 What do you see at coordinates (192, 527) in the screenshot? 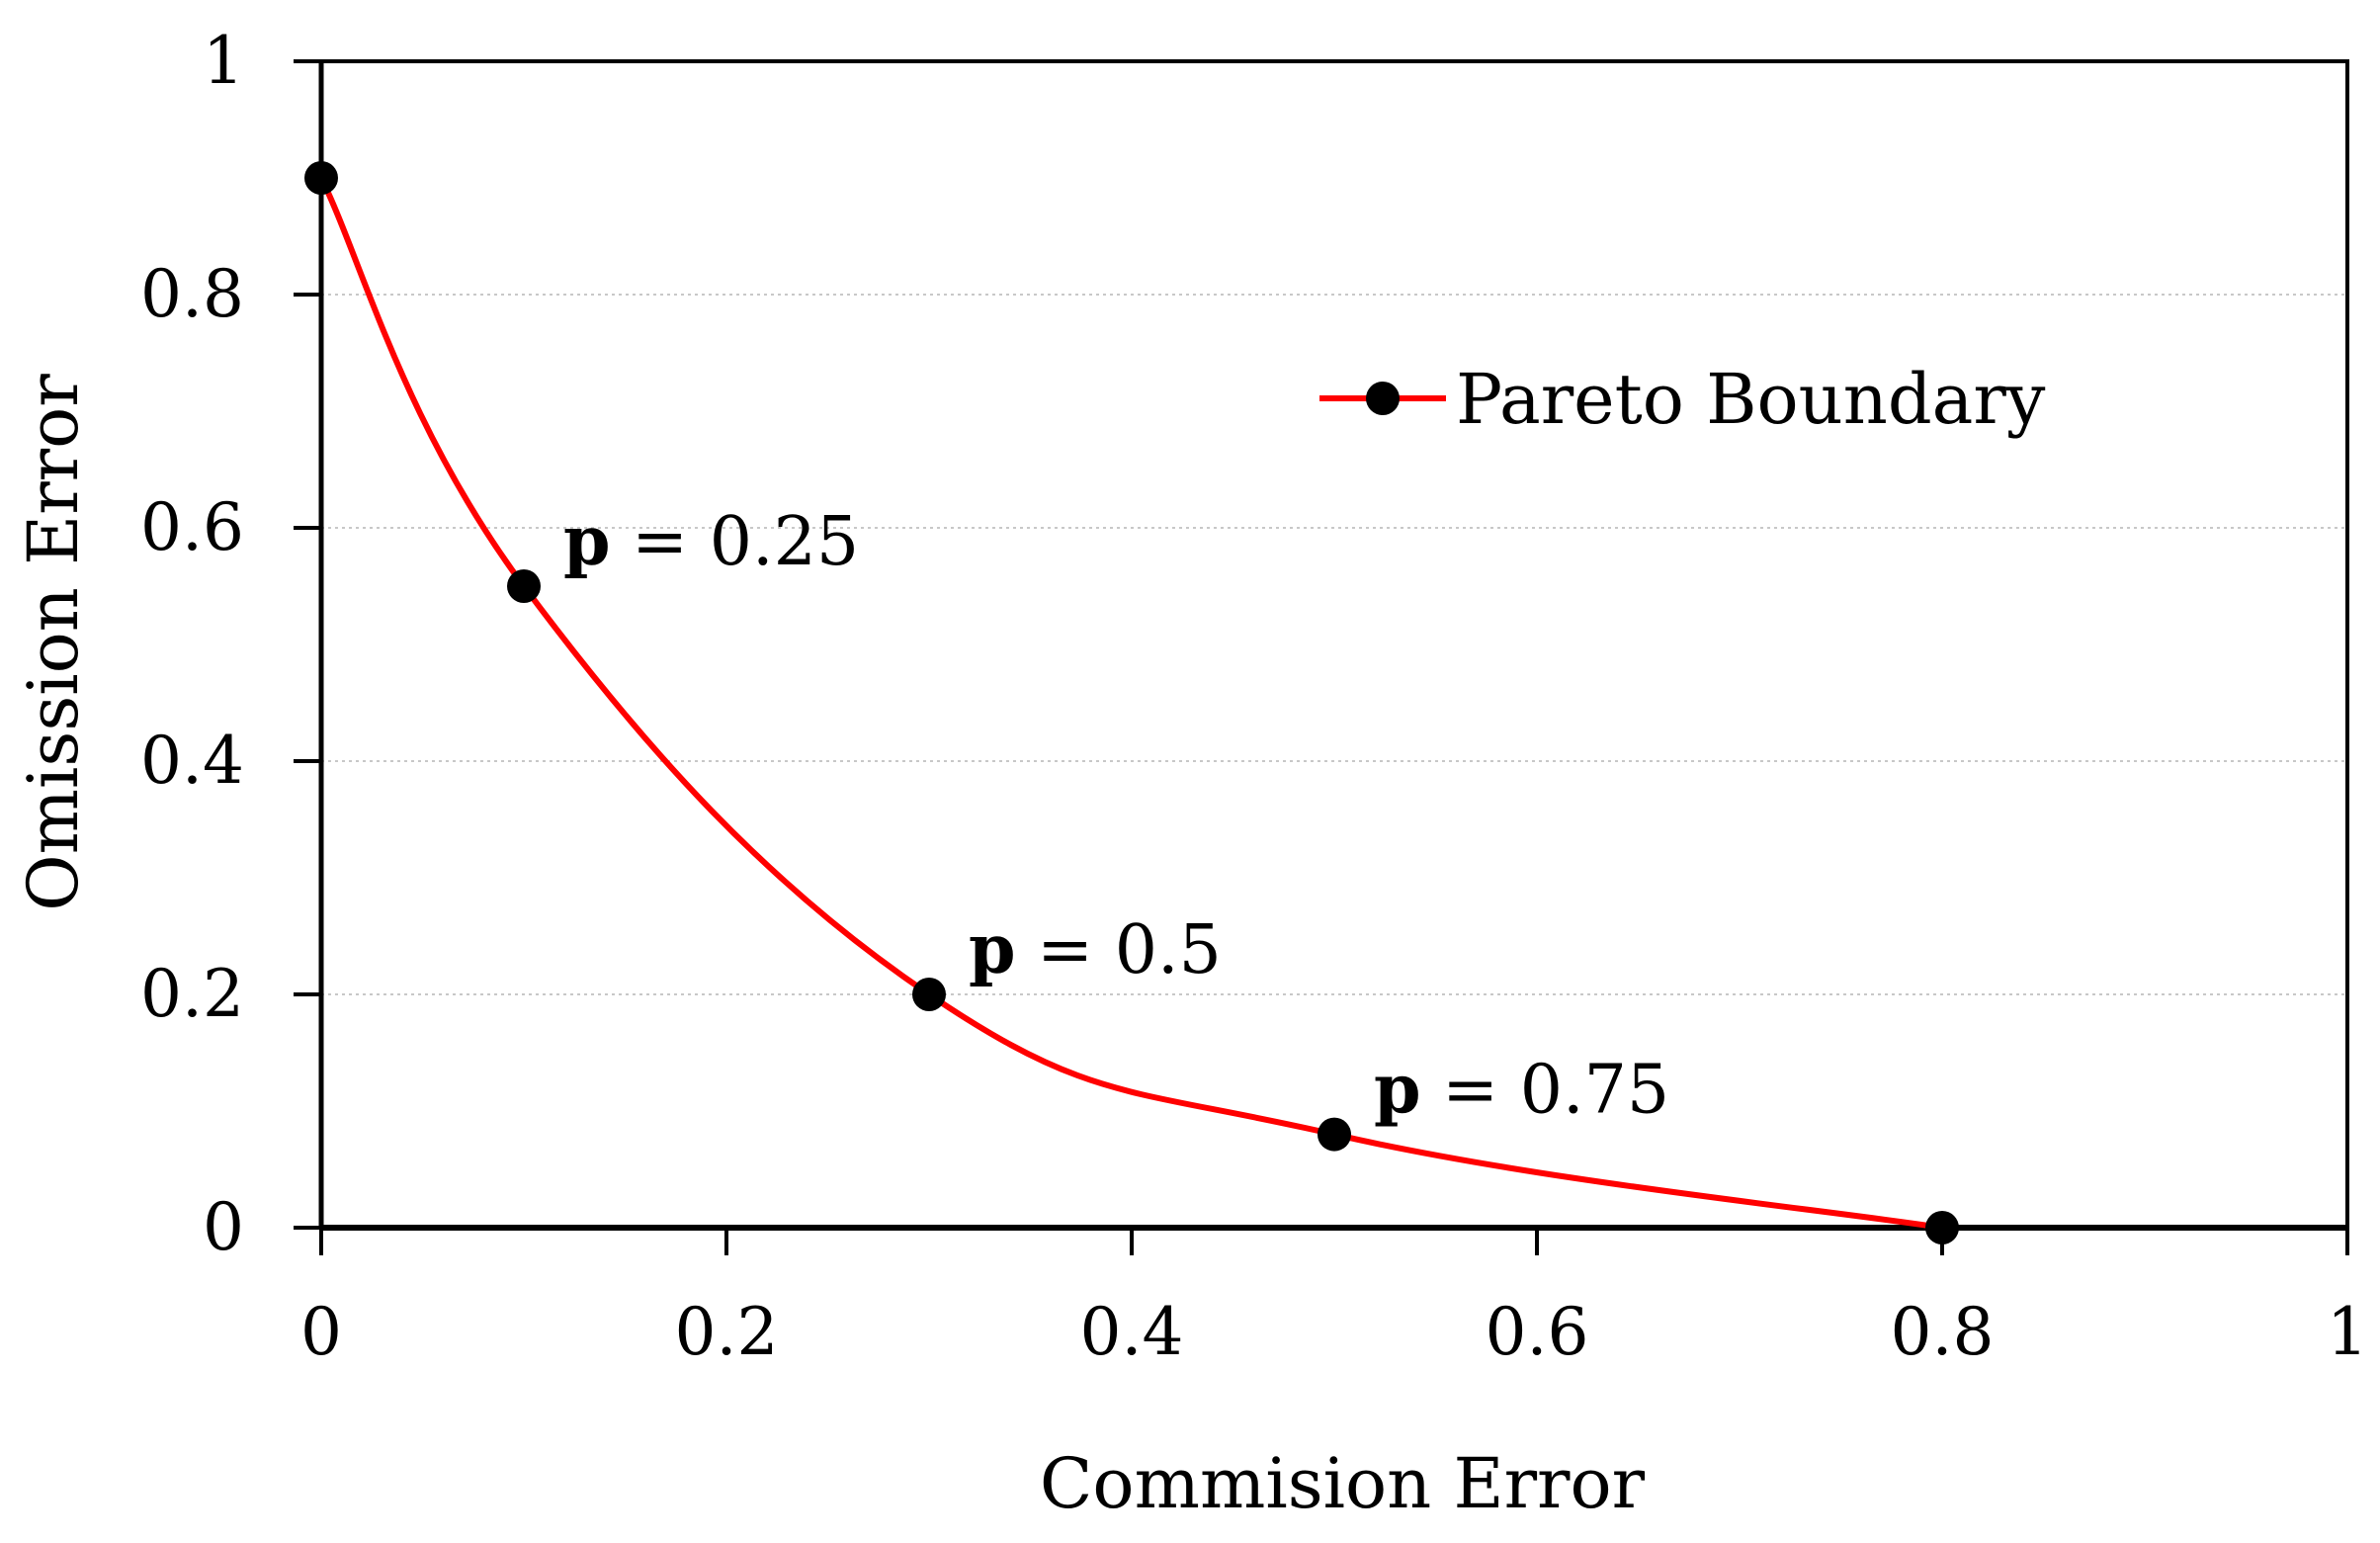
I see `y-tick-label-0.6: 0.6` at bounding box center [192, 527].